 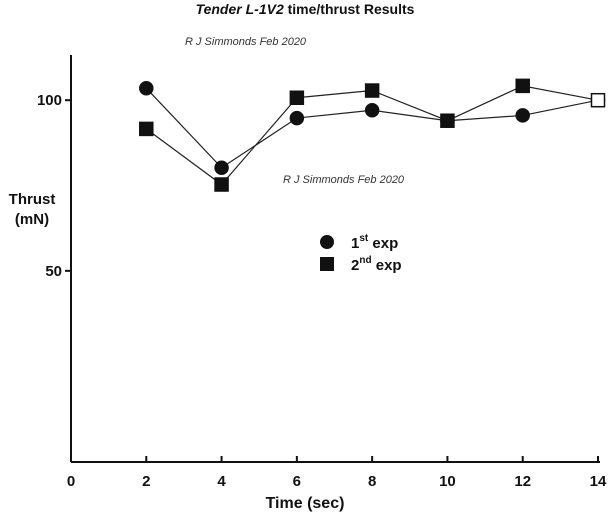 I want to click on title-italic-part: Tender L-1V2, so click(x=239, y=9).